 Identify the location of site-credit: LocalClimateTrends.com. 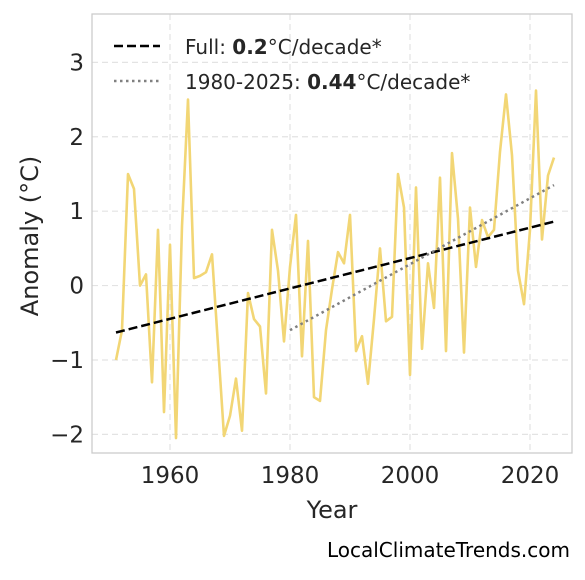
(448, 550).